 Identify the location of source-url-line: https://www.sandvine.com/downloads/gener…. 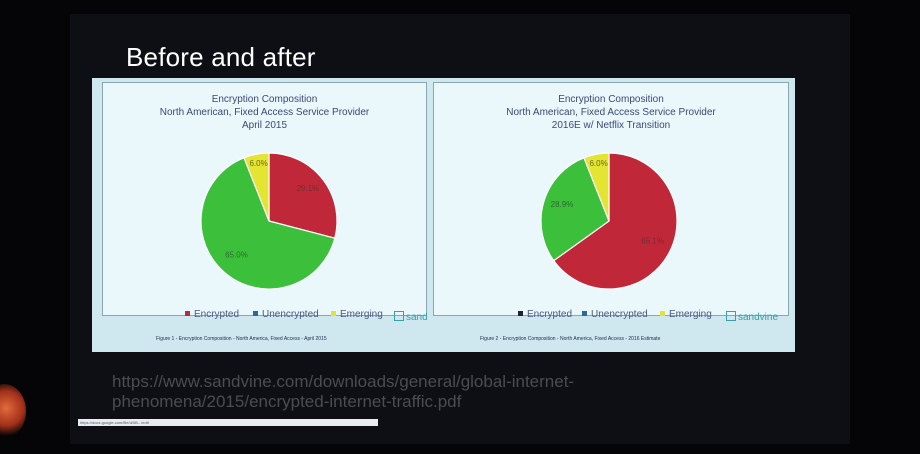
(343, 381).